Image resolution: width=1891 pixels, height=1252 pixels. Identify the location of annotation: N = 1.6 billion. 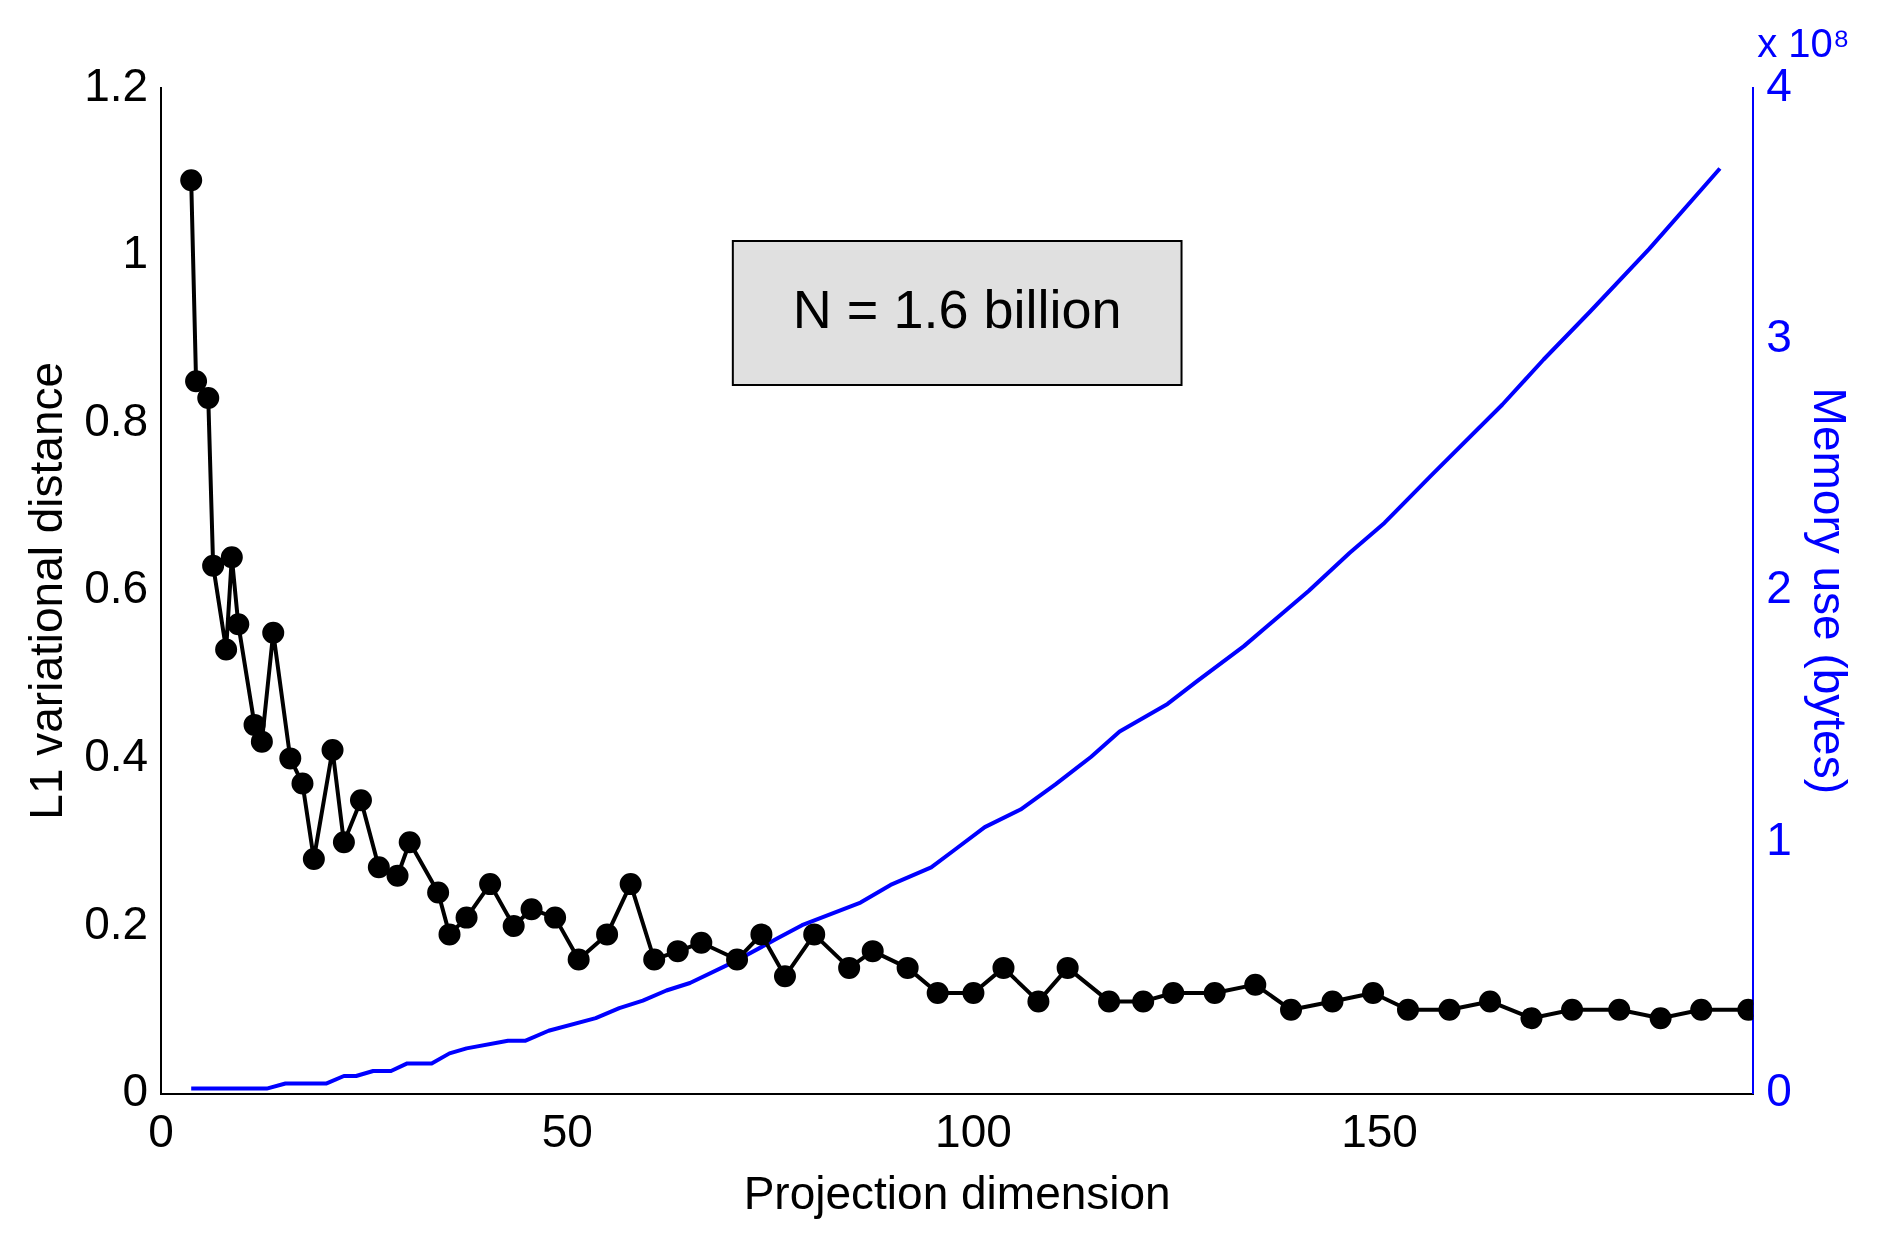
(957, 308).